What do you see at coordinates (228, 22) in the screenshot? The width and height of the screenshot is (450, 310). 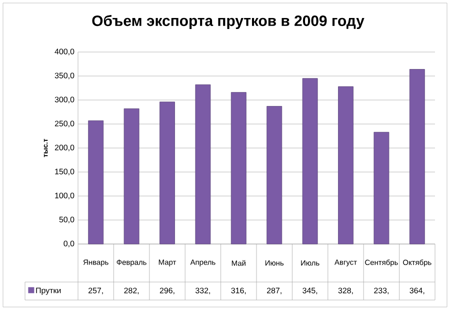 I see `chart-title: Объем экспорта прутков в 2009 году` at bounding box center [228, 22].